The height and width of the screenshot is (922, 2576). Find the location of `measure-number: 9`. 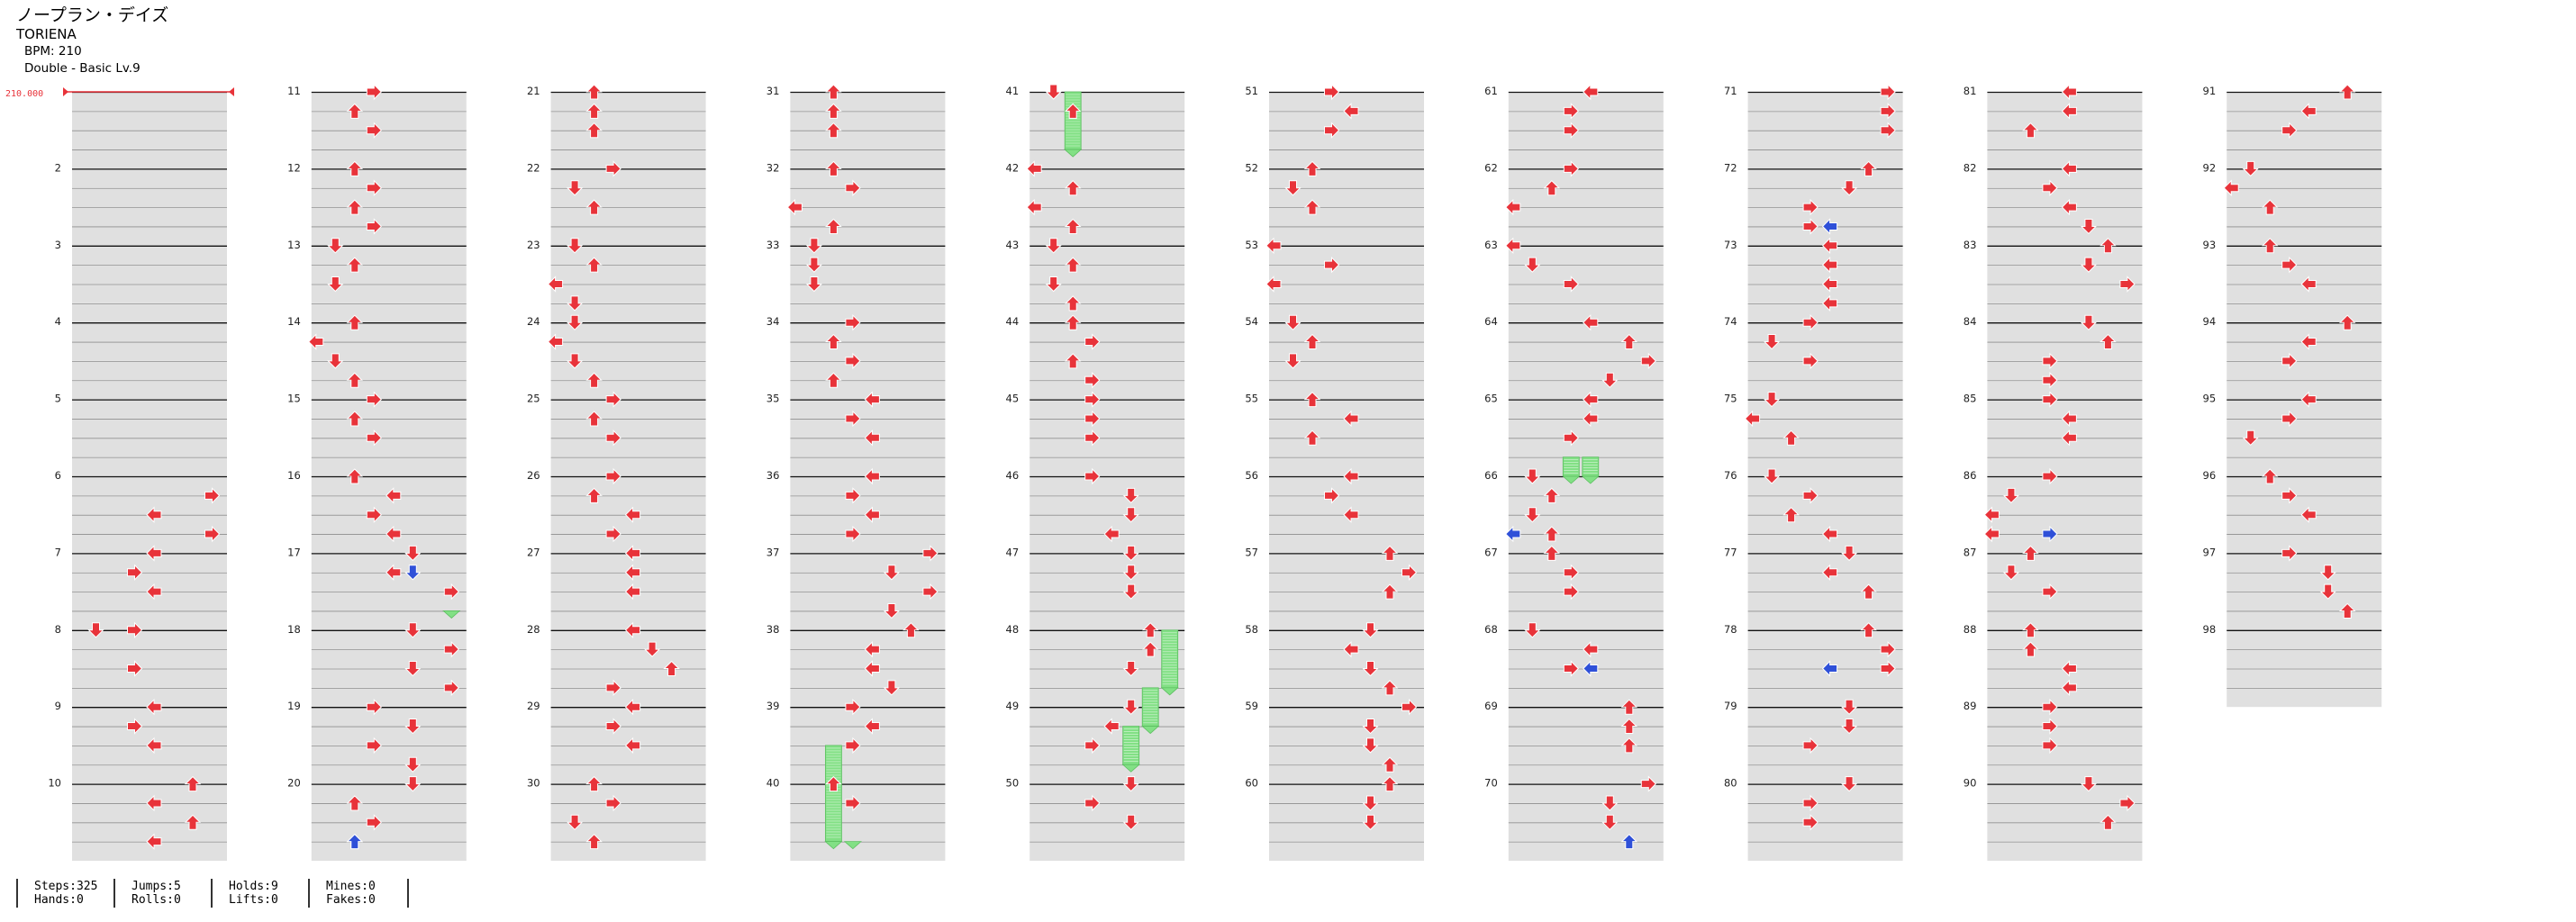

measure-number: 9 is located at coordinates (58, 706).